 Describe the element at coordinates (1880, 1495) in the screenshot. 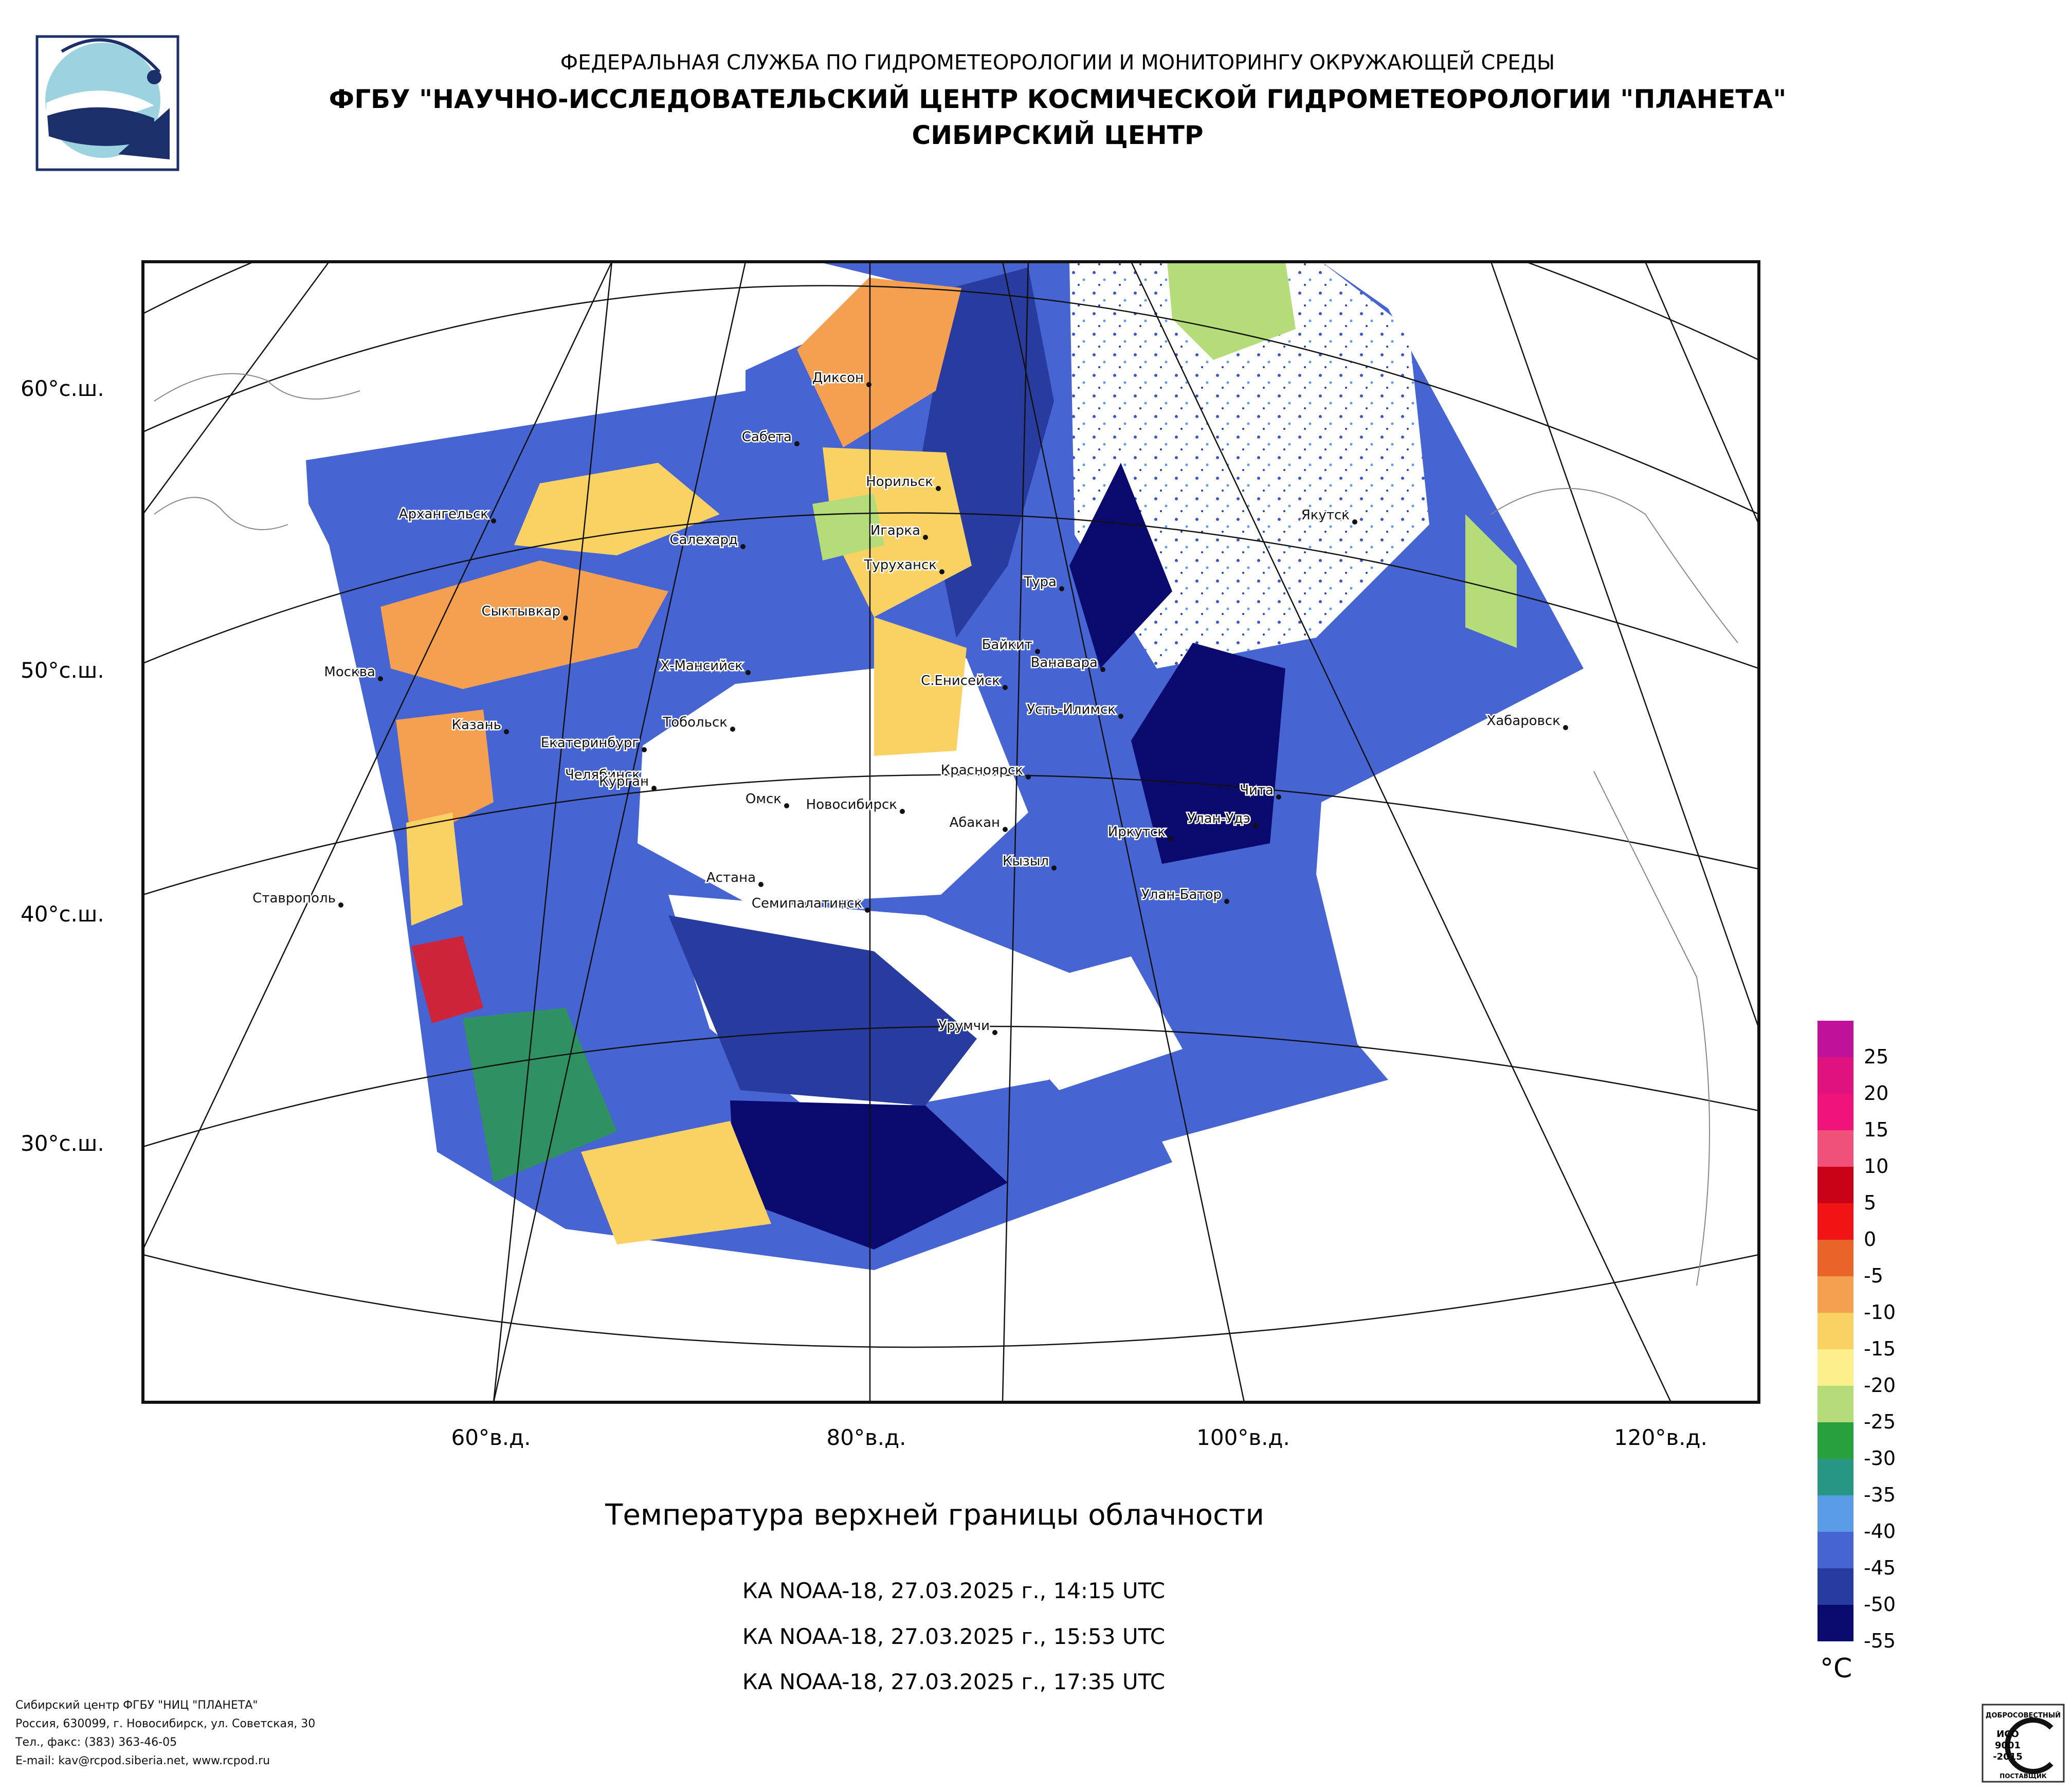

I see `legend-label: -35` at that location.